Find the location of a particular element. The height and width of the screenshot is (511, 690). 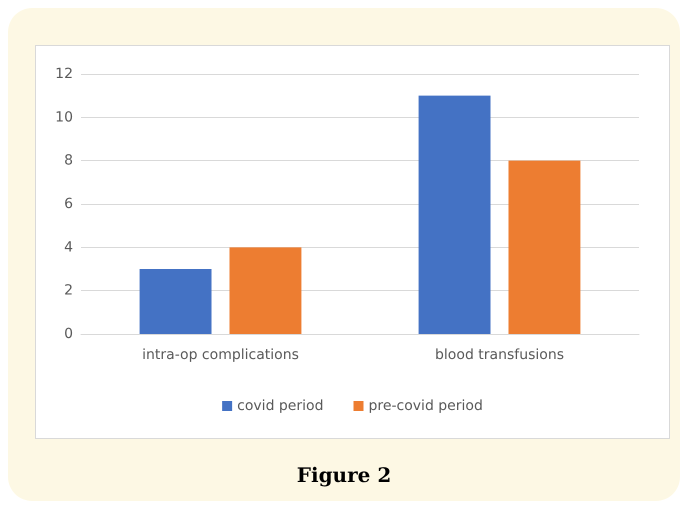

y-tick-label: 10 is located at coordinates (64, 117).